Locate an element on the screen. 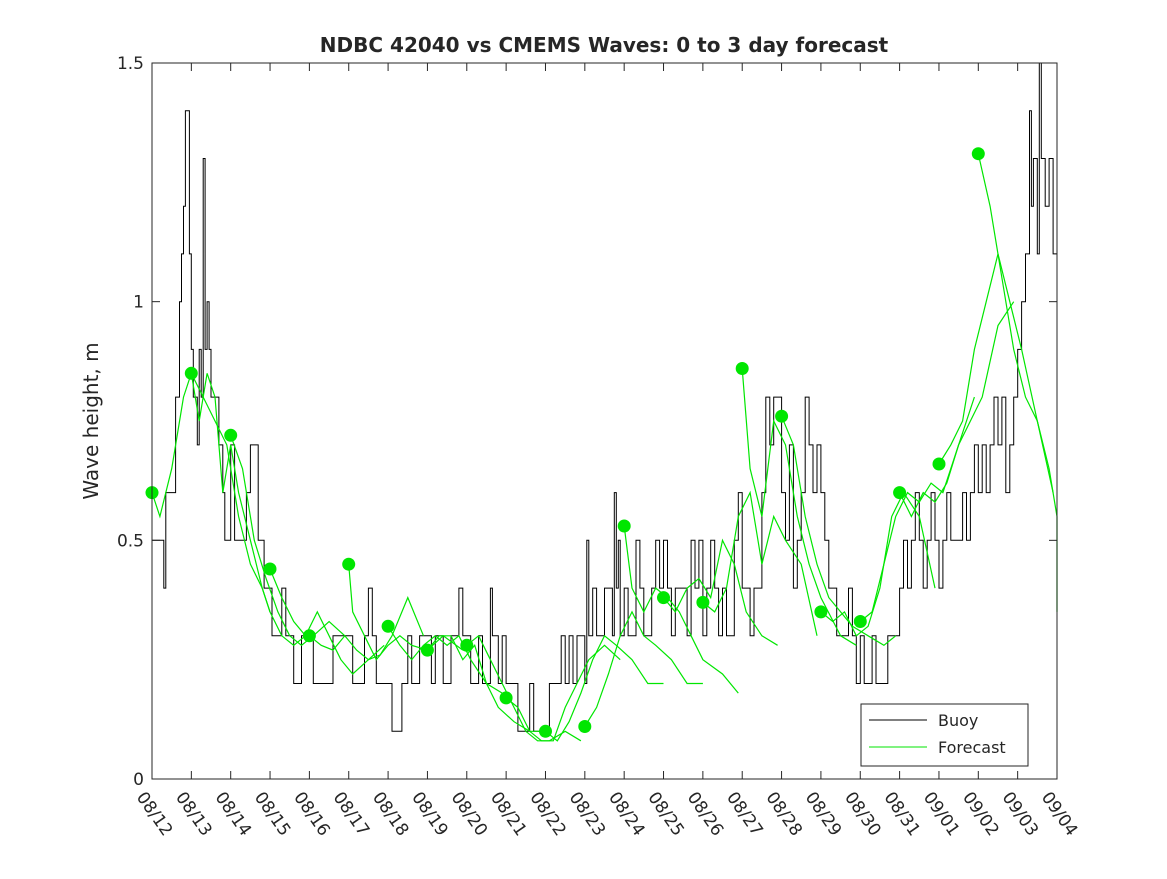 This screenshot has width=1167, height=879. legend-box is located at coordinates (944, 735).